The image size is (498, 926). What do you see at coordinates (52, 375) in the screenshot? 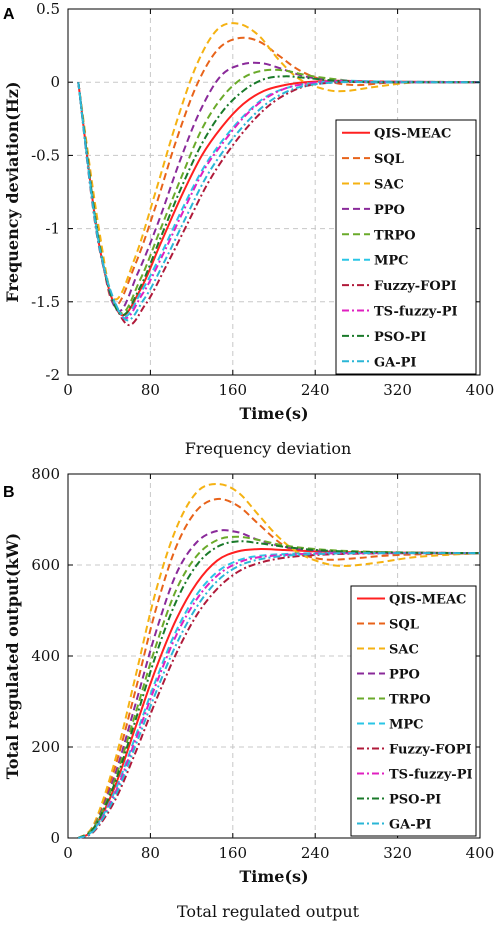
I see `y-tick-label: -2` at bounding box center [52, 375].